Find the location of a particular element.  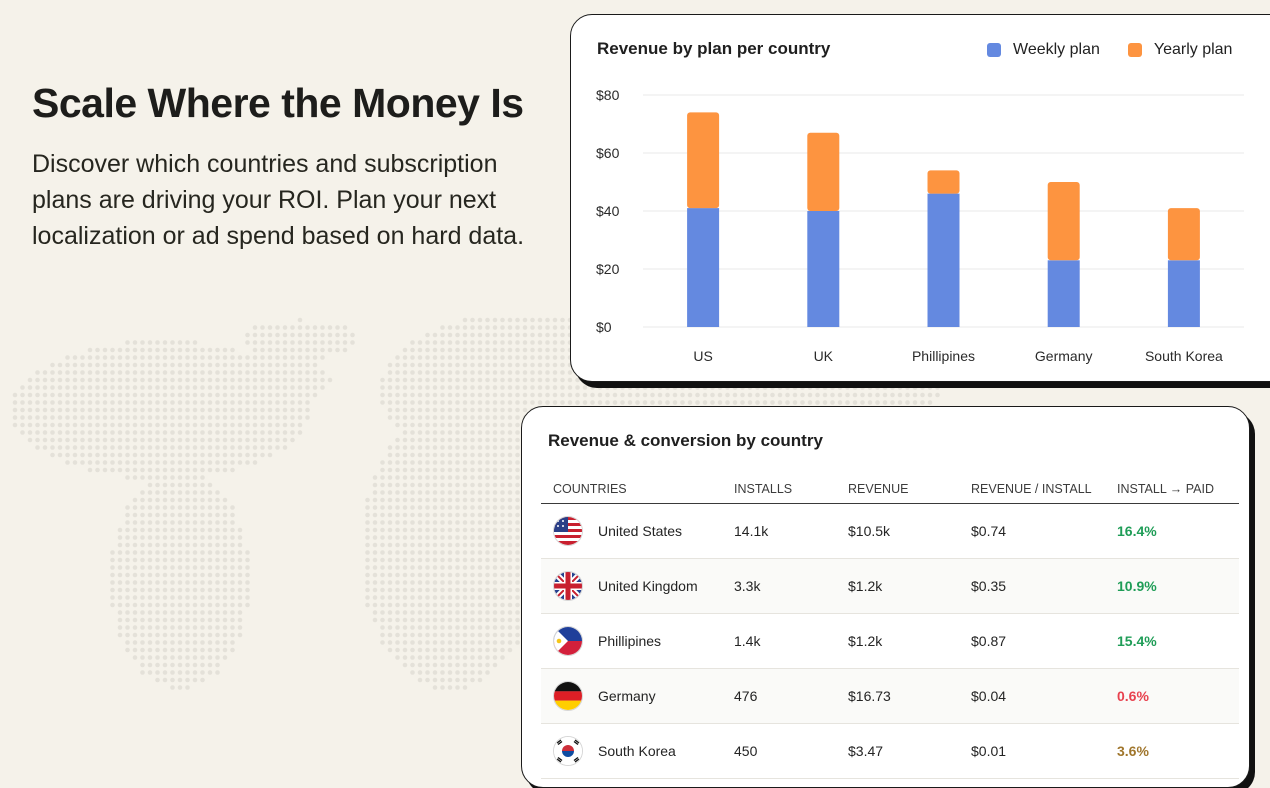

ph-flag-icon is located at coordinates (568, 641).